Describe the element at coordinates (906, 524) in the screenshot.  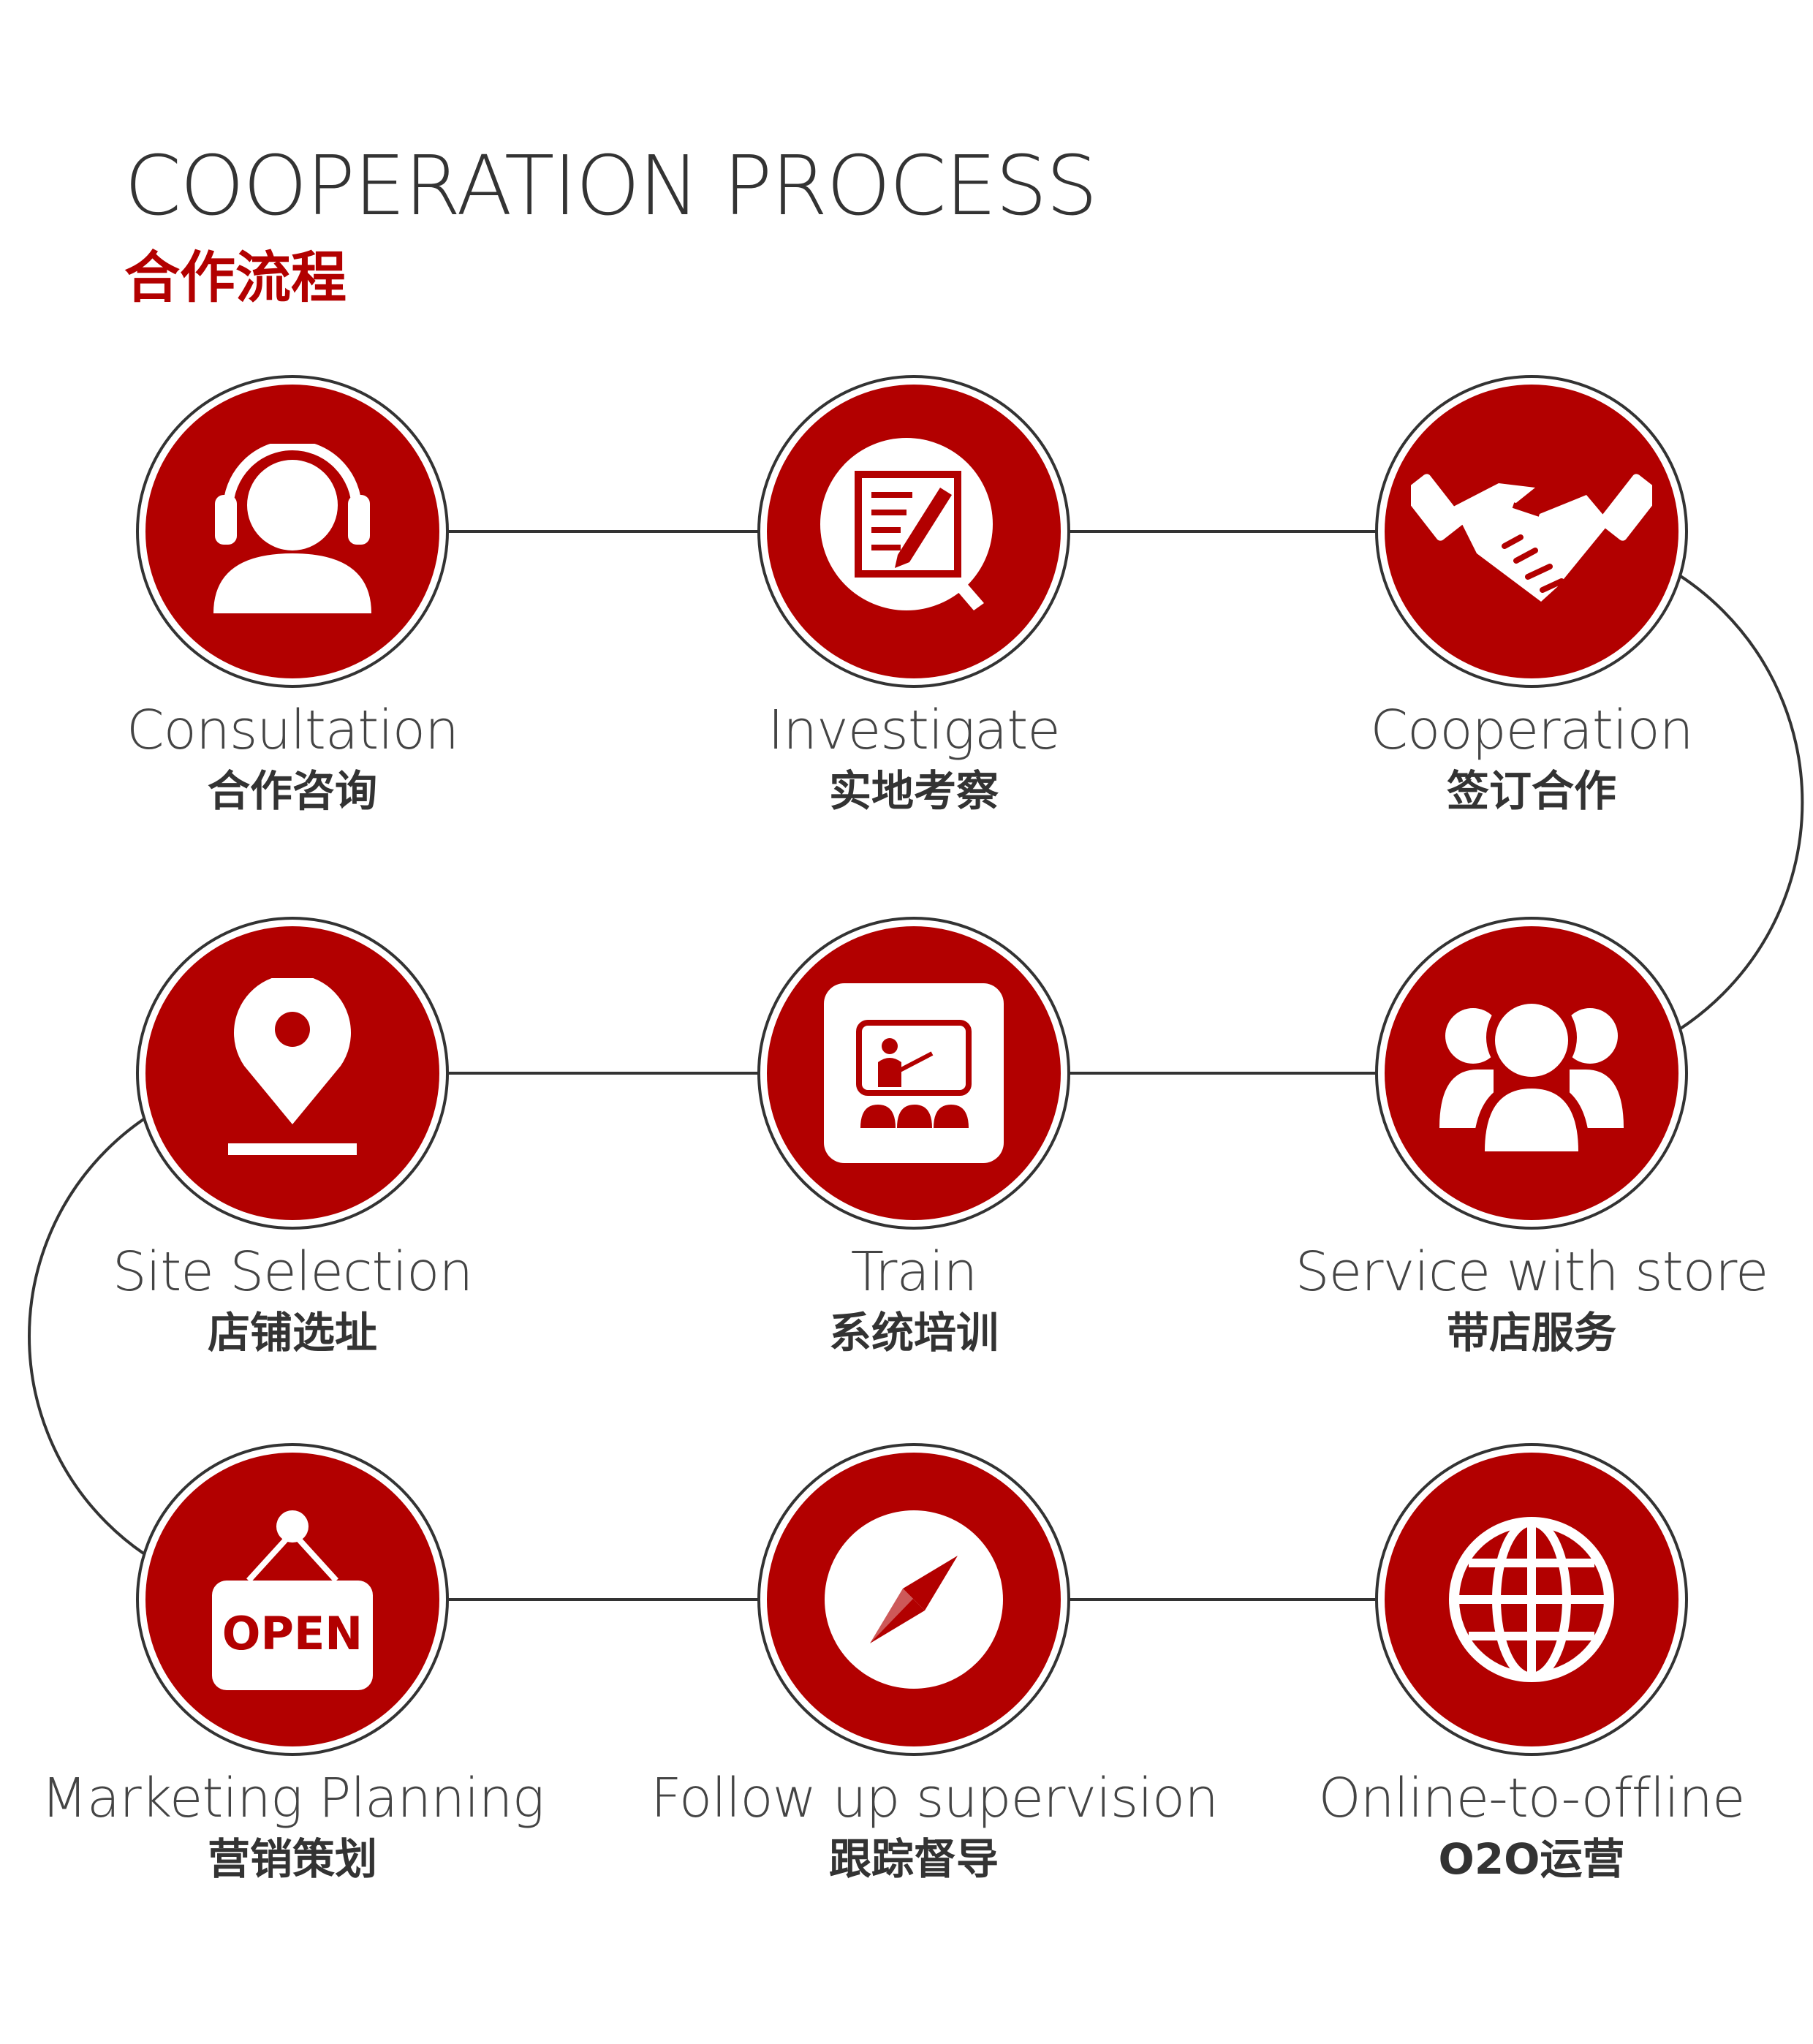
I see `document-inspect-icon` at that location.